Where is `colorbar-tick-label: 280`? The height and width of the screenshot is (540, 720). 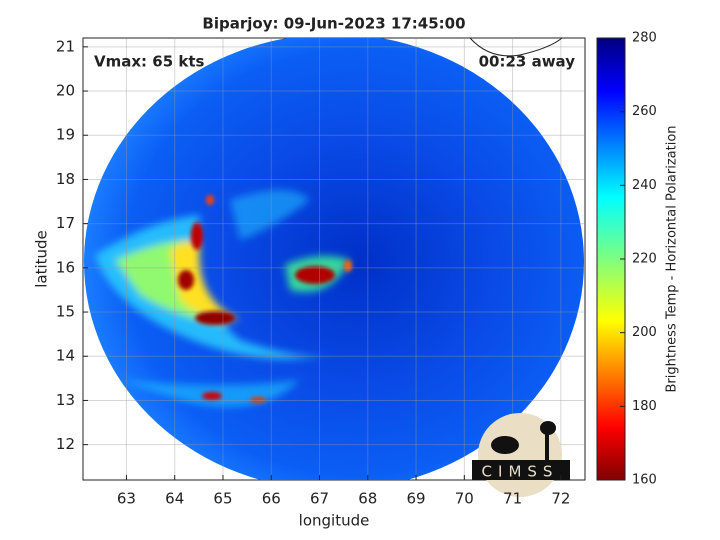 colorbar-tick-label: 280 is located at coordinates (644, 38).